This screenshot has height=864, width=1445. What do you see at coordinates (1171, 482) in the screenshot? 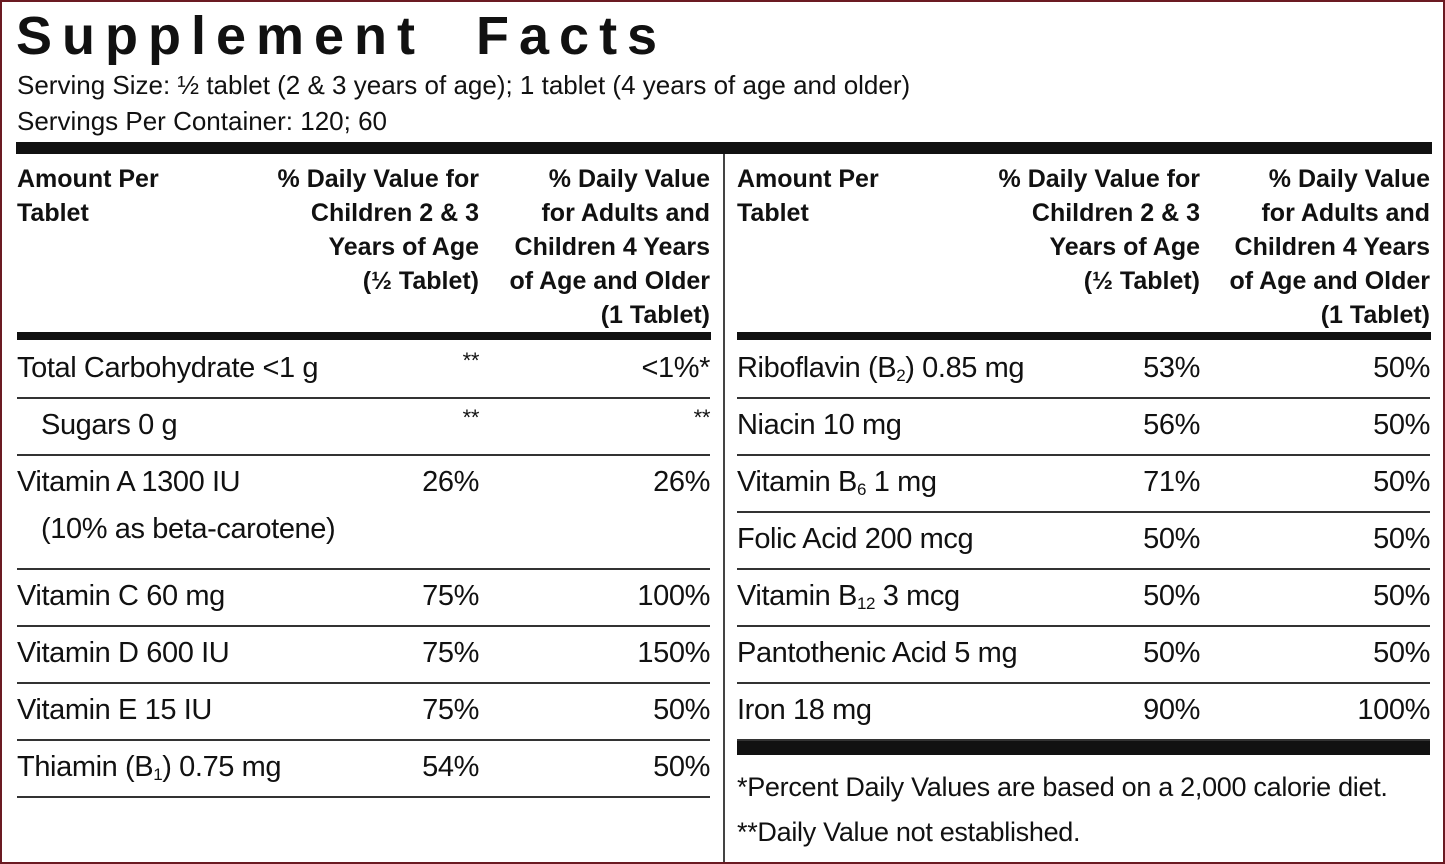
I see `daily-value: 71%` at bounding box center [1171, 482].